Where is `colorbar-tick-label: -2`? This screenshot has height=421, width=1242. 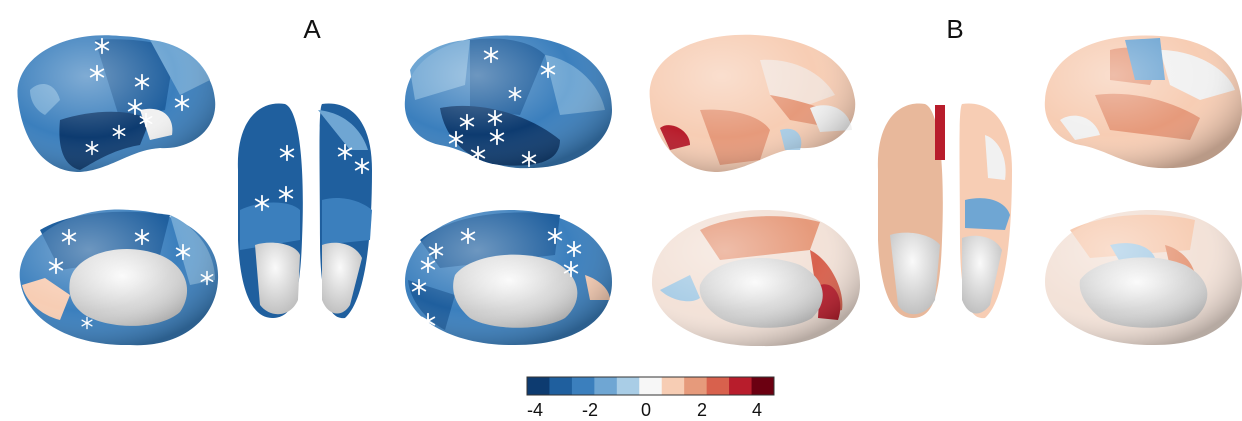 colorbar-tick-label: -2 is located at coordinates (590, 410).